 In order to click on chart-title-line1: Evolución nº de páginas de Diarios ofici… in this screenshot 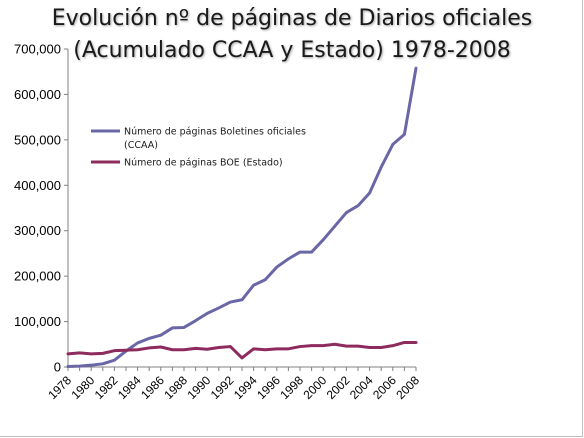, I will do `click(292, 18)`.